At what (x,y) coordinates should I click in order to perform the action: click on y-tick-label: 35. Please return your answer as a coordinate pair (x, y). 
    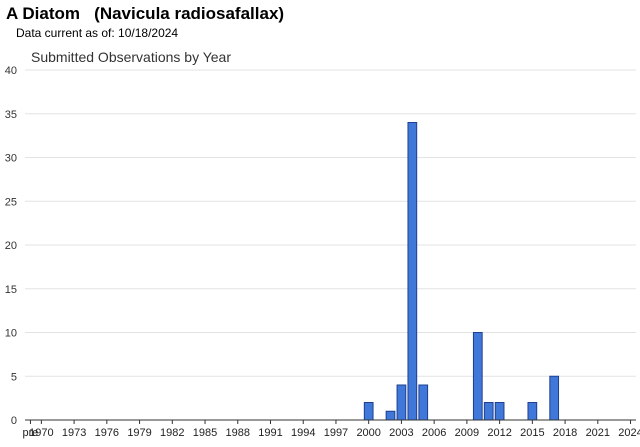
    Looking at the image, I should click on (11, 115).